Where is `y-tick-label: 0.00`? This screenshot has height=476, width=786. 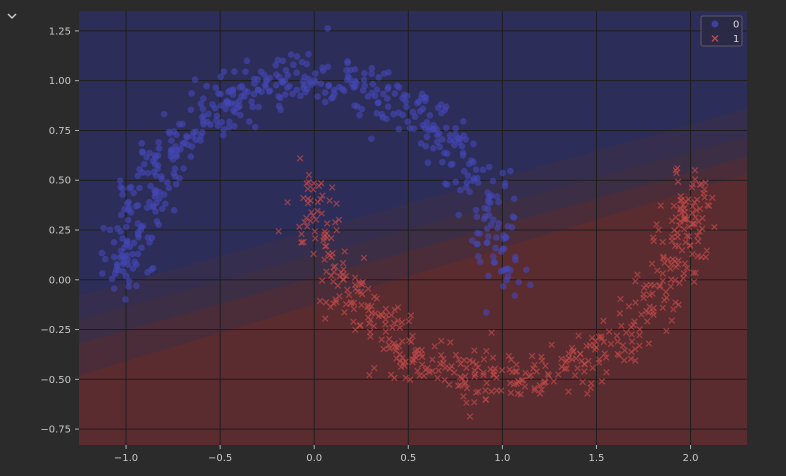 y-tick-label: 0.00 is located at coordinates (60, 280).